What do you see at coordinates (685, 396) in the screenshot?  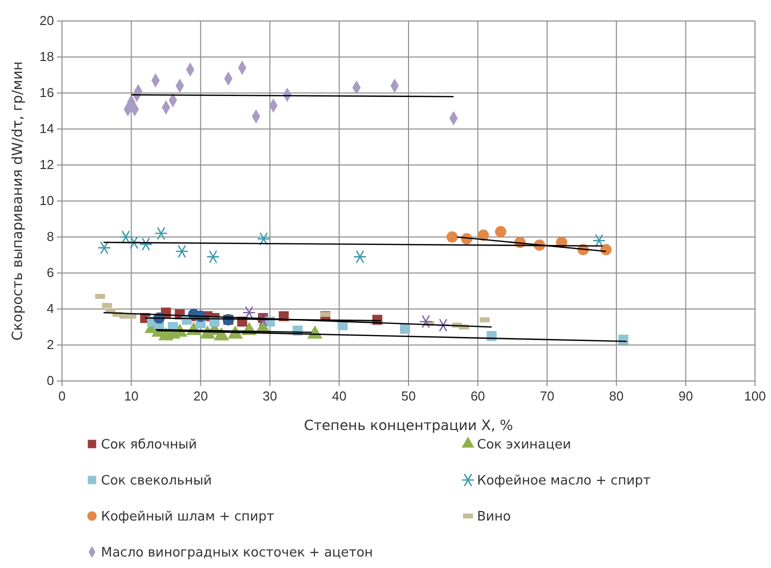 I see `x-tick-label: 90` at bounding box center [685, 396].